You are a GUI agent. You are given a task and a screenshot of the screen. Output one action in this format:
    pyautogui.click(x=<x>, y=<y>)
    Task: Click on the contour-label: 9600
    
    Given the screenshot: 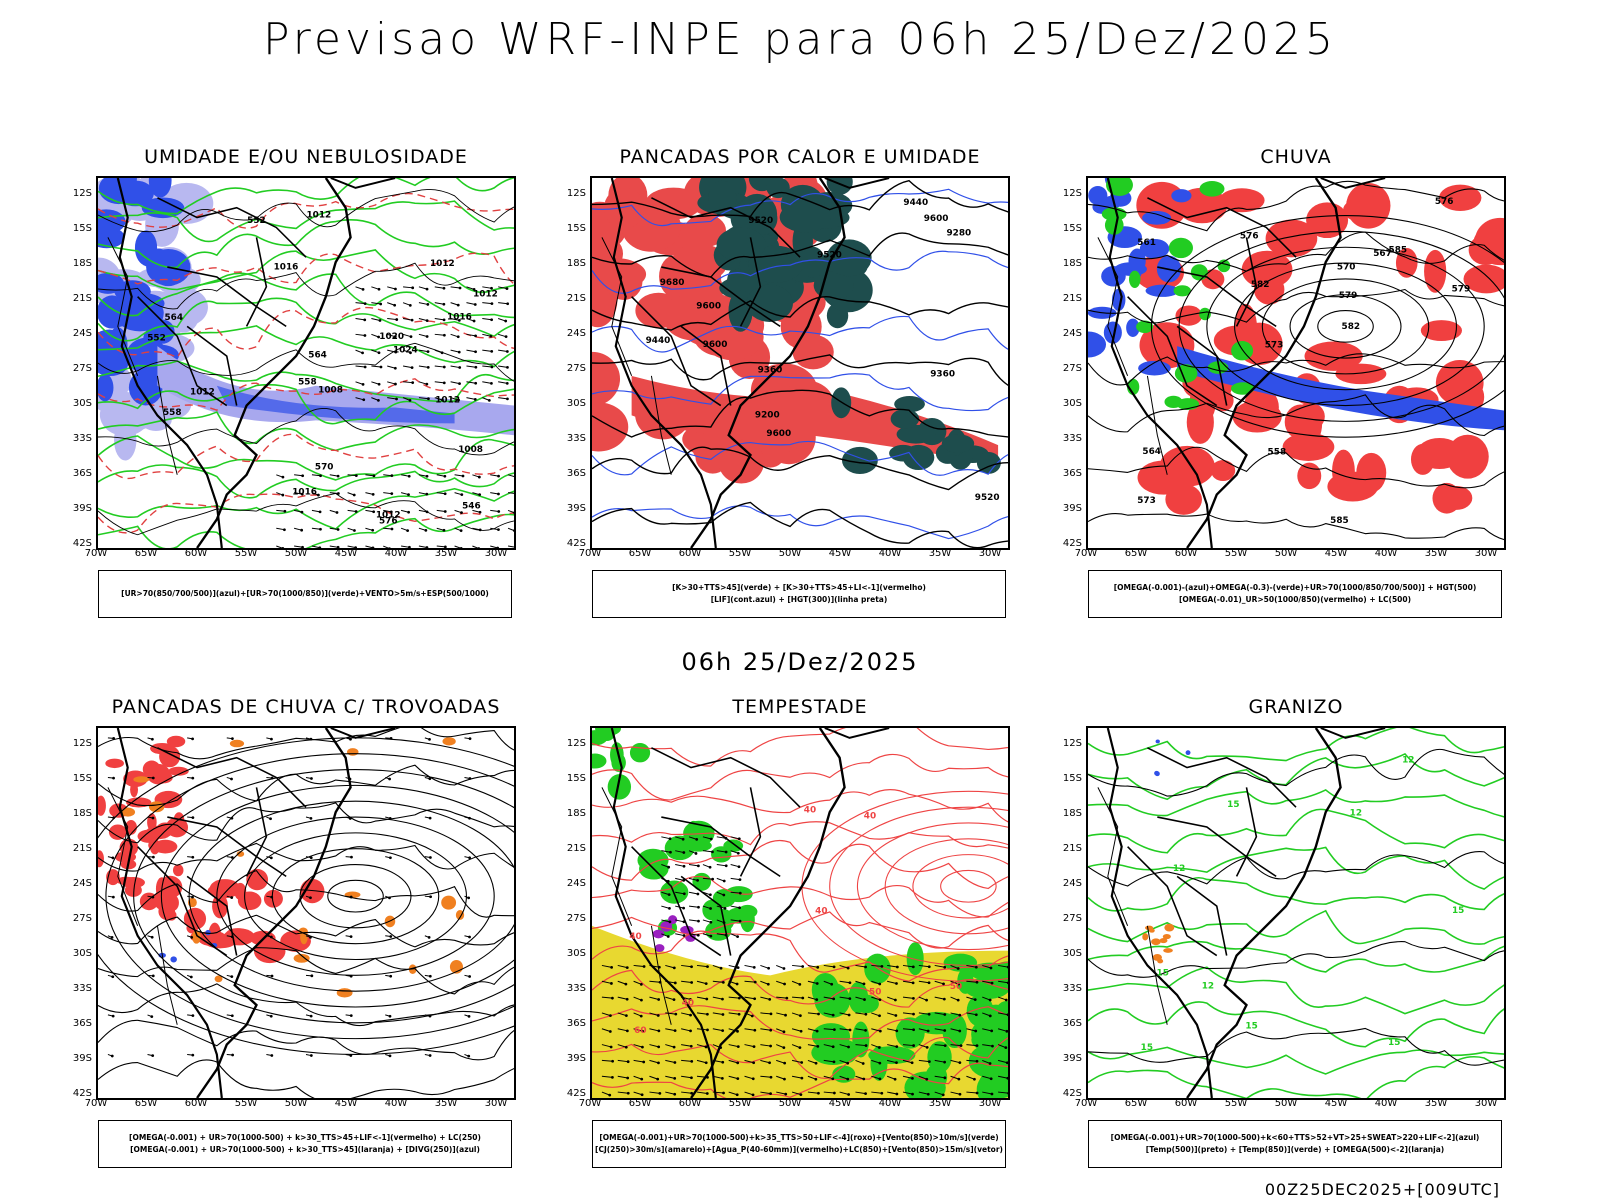 What is the action you would take?
    pyautogui.click(x=715, y=345)
    